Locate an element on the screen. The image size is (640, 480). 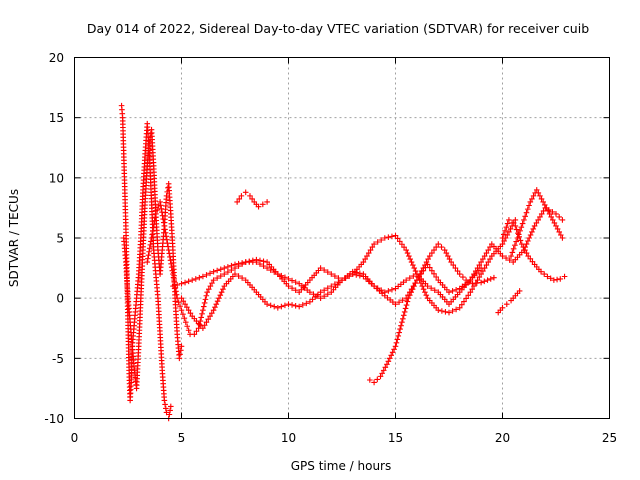
series-arc-i is located at coordinates (533, 250).